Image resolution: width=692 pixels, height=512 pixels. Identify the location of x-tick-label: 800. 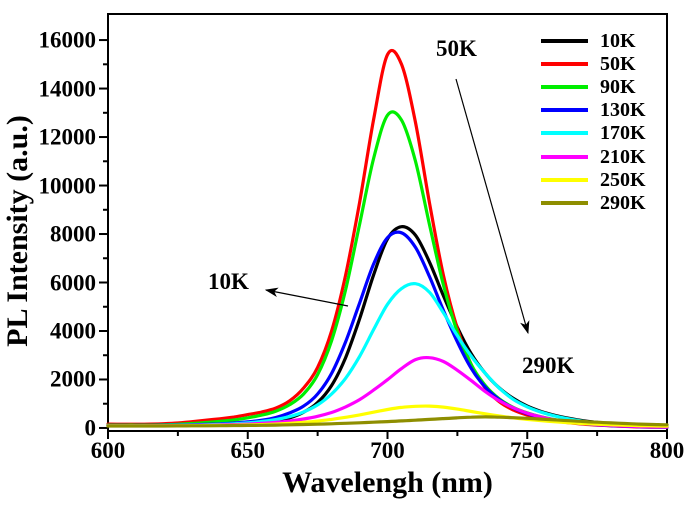
(667, 450).